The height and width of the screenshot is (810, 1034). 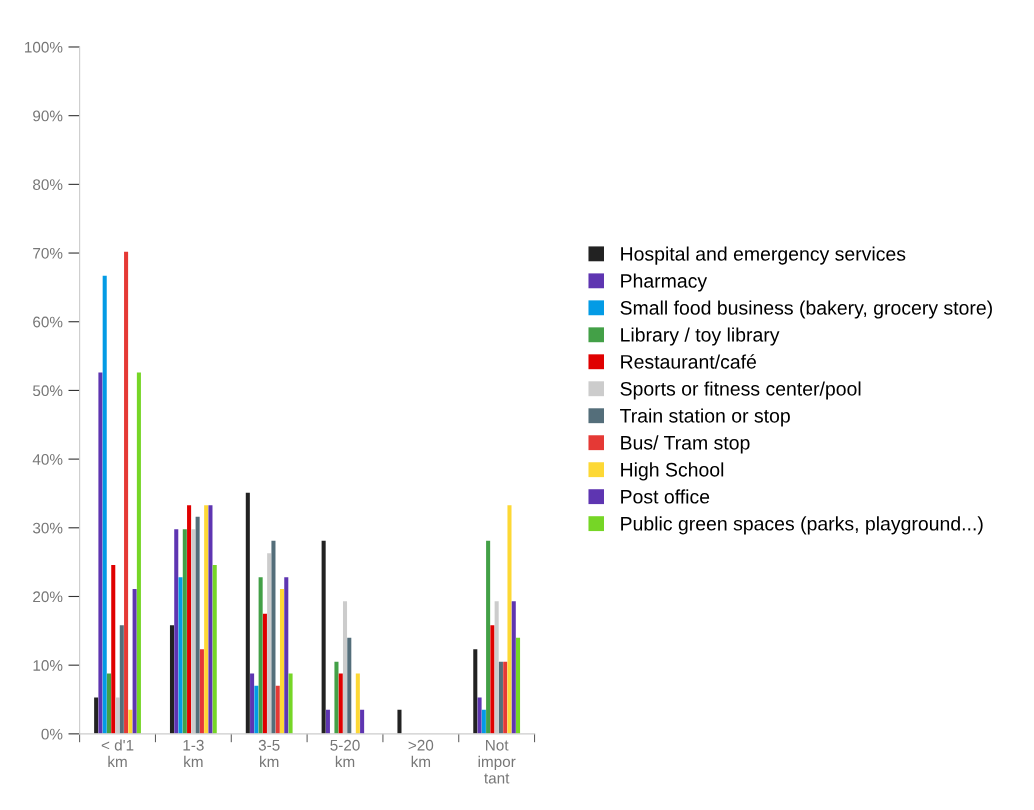 What do you see at coordinates (763, 255) in the screenshot?
I see `legend-label: Hospital and emergency services` at bounding box center [763, 255].